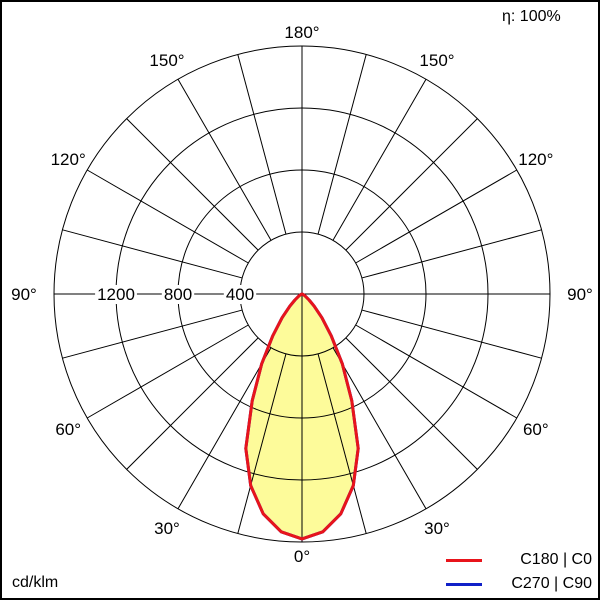 This screenshot has width=600, height=600. Describe the element at coordinates (35, 582) in the screenshot. I see `unit-label: cd/klm` at that location.